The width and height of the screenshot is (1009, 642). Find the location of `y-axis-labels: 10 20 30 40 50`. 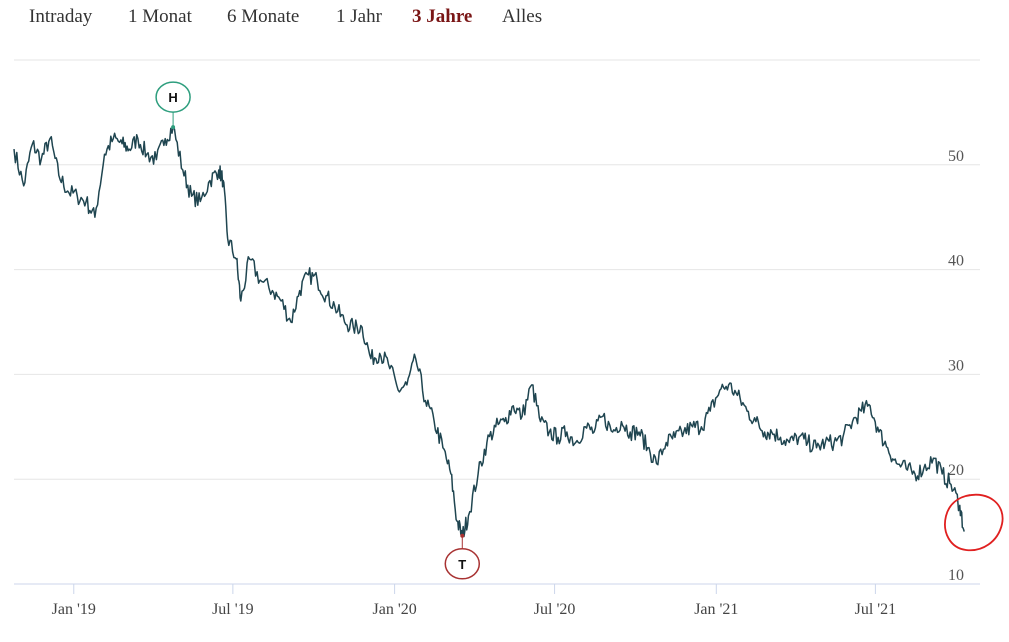

y-axis-labels: 10 20 30 40 50 is located at coordinates (956, 366).